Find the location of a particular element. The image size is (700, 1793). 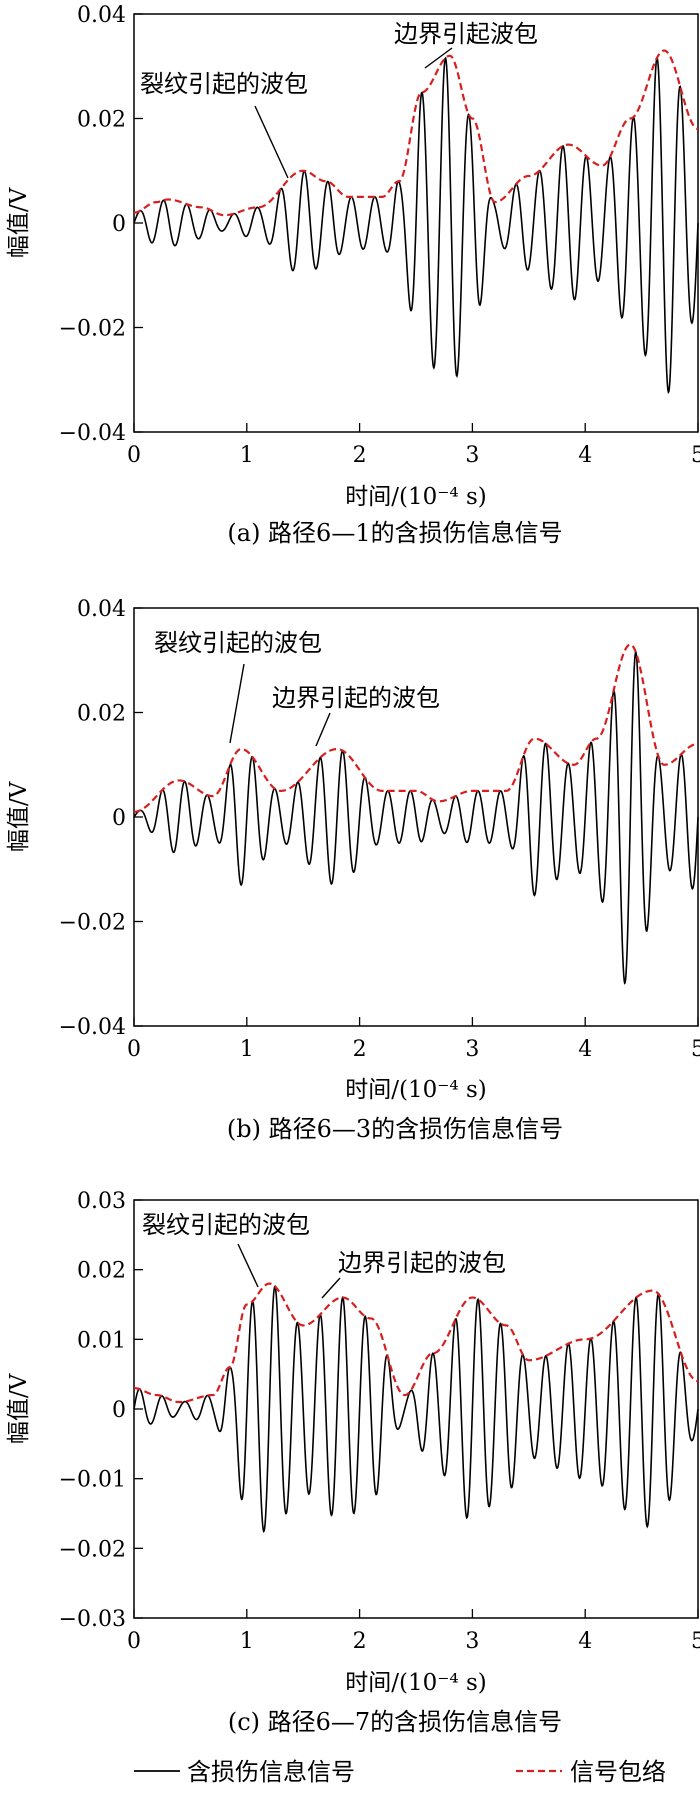

panel-caption: (a) 路径6—1的含损伤信息信号 is located at coordinates (394, 533).